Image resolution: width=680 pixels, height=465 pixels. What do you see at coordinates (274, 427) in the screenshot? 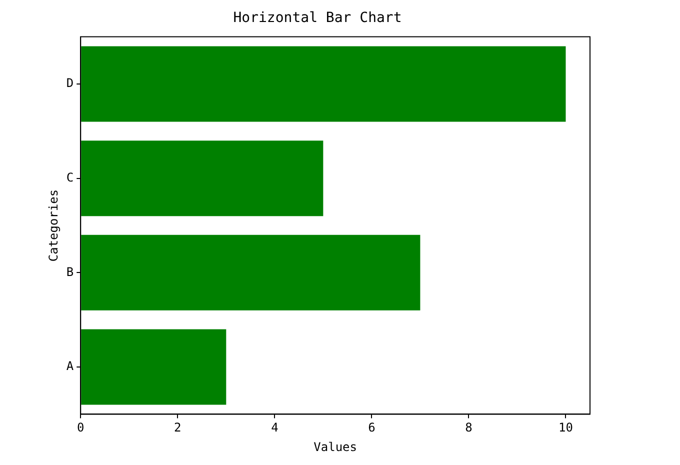
I see `x-tick-label: 4` at bounding box center [274, 427].